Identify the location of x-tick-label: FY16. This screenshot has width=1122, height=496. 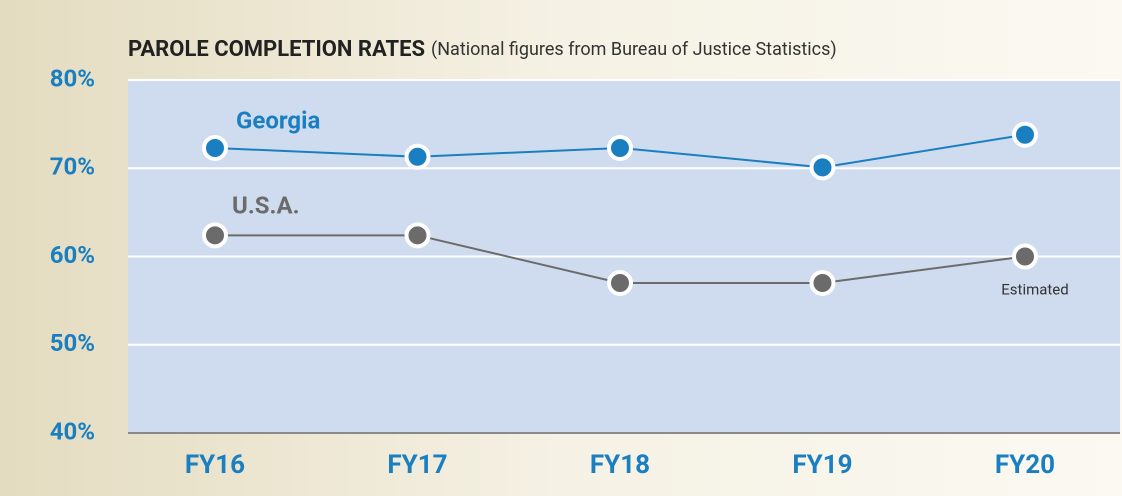
(215, 465).